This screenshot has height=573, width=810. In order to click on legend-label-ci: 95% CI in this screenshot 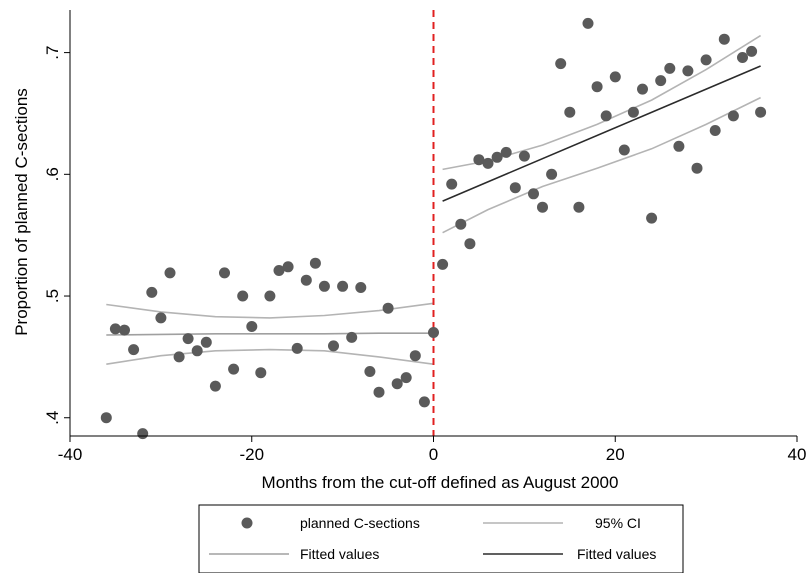, I will do `click(618, 523)`.